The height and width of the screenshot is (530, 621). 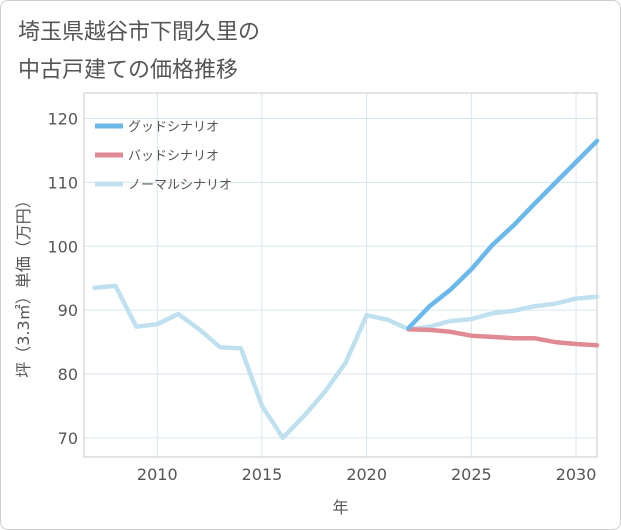 I want to click on legend-label-0: グッドシナリオ, so click(x=173, y=127).